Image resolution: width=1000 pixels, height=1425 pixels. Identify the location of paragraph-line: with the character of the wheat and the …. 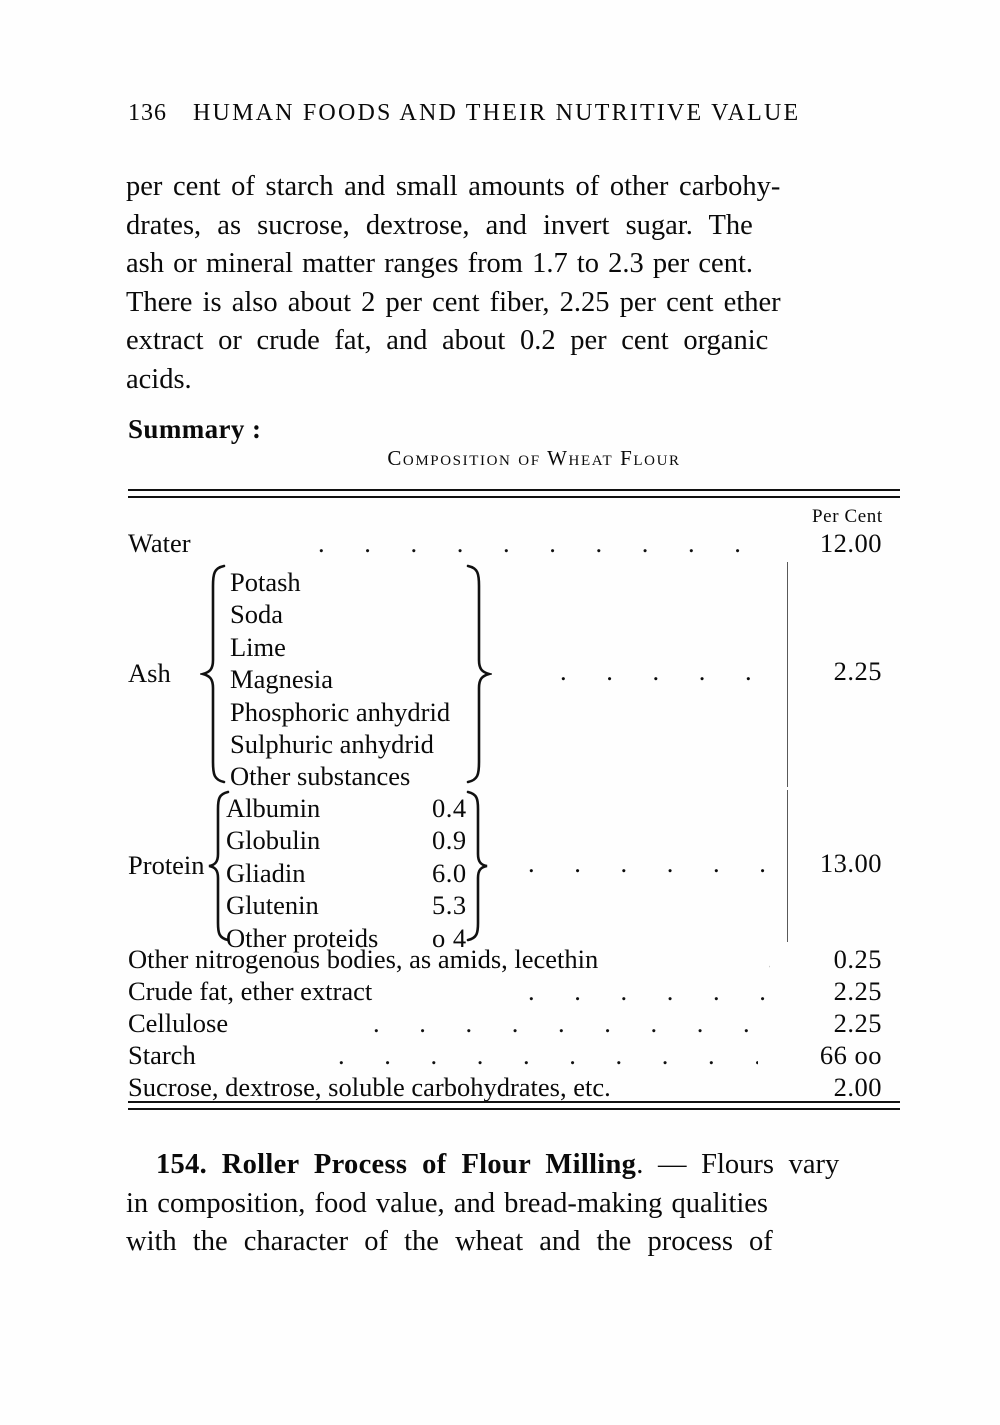
(449, 1241).